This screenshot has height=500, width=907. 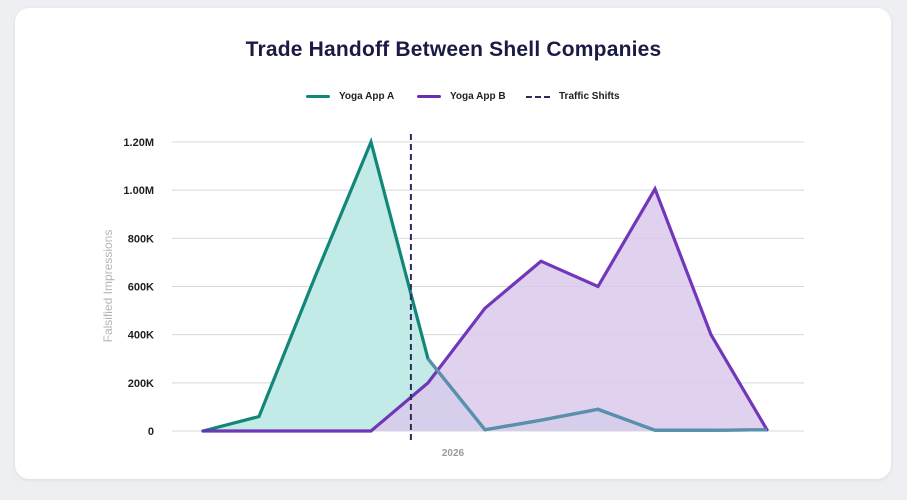 What do you see at coordinates (597, 394) in the screenshot?
I see `series-line-overlap` at bounding box center [597, 394].